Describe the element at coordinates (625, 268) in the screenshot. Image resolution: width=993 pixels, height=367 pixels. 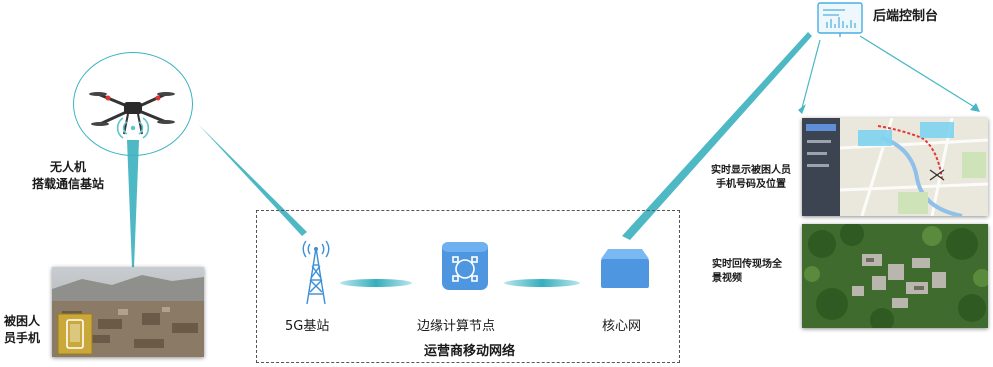
I see `core-network-icon` at that location.